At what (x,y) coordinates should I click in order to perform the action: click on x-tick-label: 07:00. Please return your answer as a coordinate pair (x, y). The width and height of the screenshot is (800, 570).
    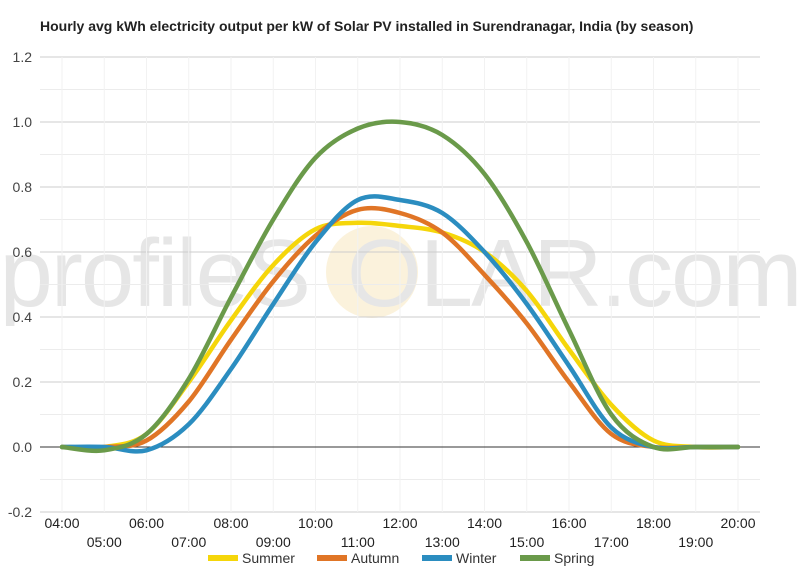
    Looking at the image, I should click on (188, 542).